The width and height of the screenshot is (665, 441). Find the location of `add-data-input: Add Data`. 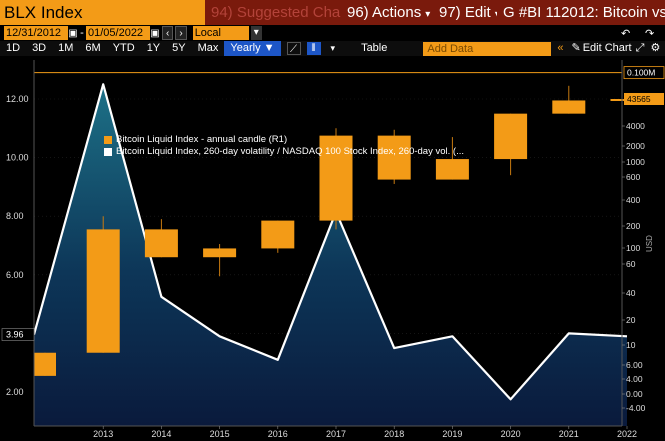

add-data-input: Add Data is located at coordinates (487, 48).